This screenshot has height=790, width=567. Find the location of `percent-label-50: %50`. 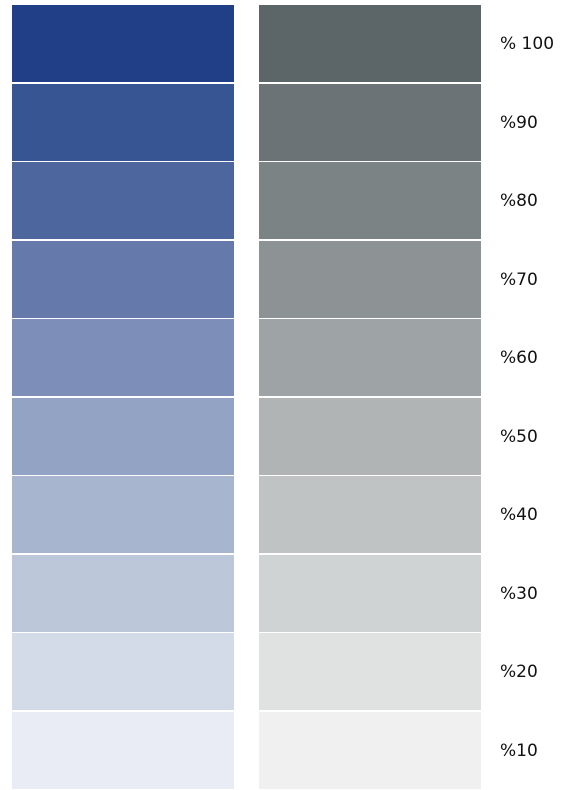

percent-label-50: %50 is located at coordinates (533, 437).